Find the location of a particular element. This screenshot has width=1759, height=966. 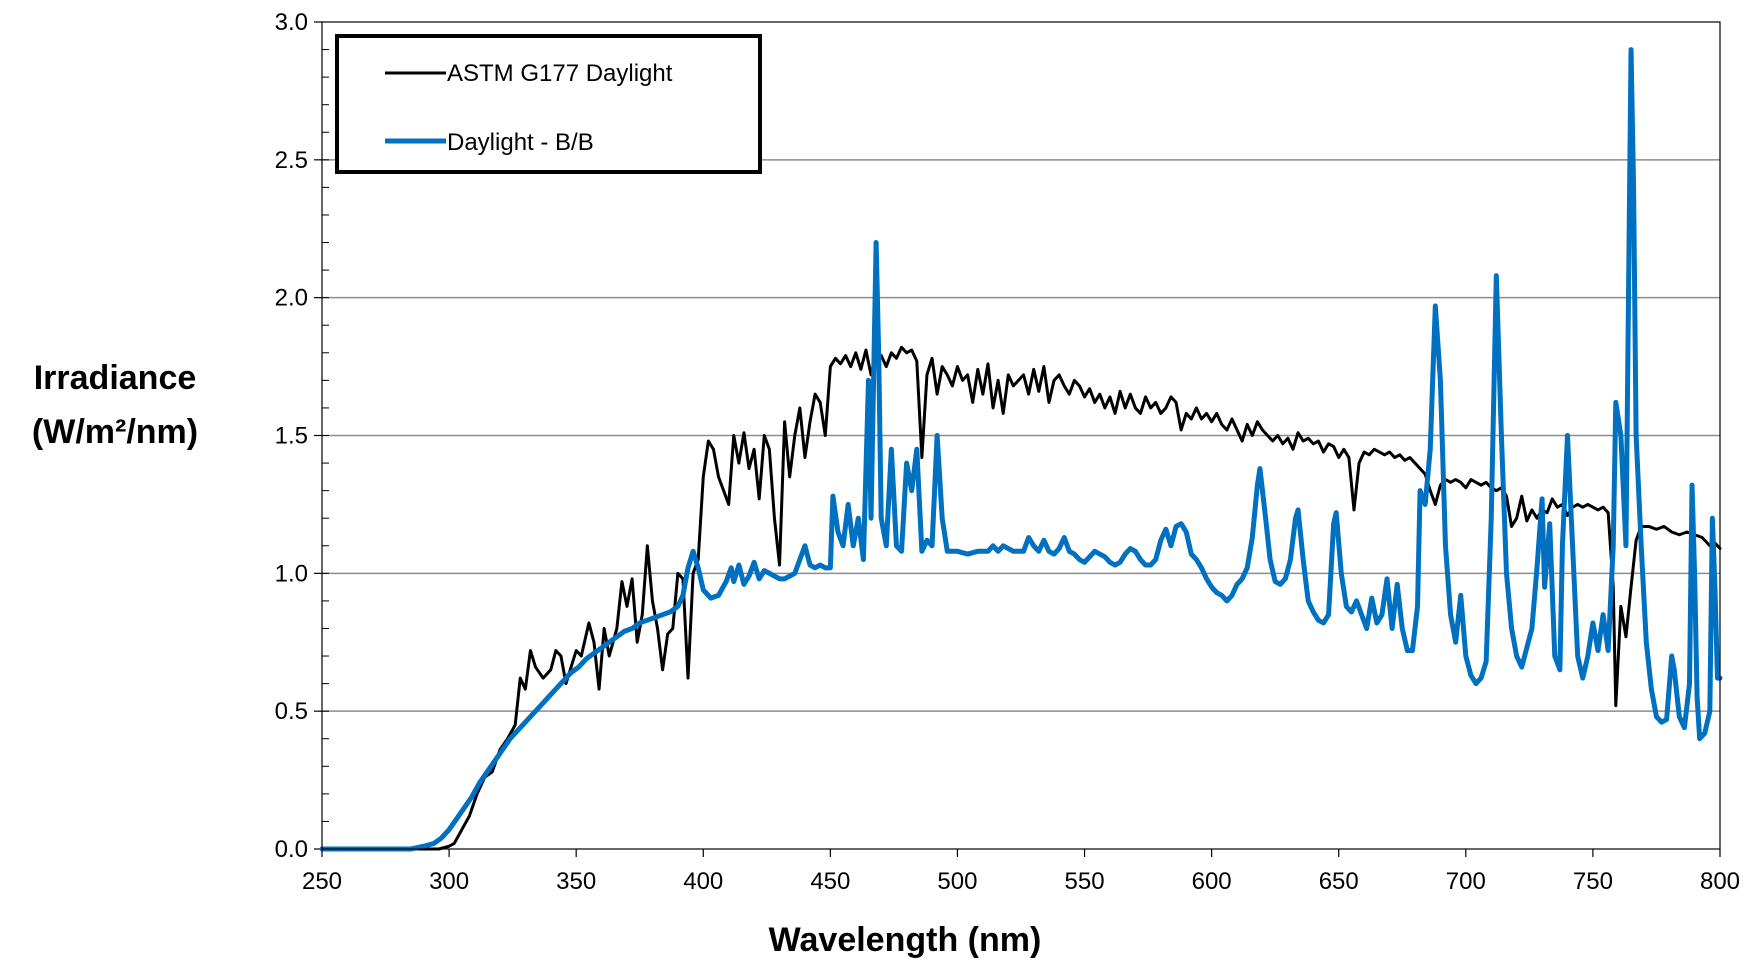

y-tick-label: 2.0 is located at coordinates (291, 298).